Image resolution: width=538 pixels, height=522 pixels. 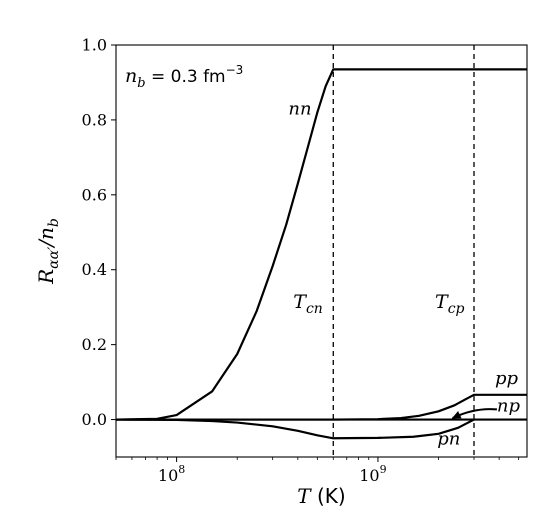 What do you see at coordinates (94, 269) in the screenshot?
I see `y-tick-label: 0.4` at bounding box center [94, 269].